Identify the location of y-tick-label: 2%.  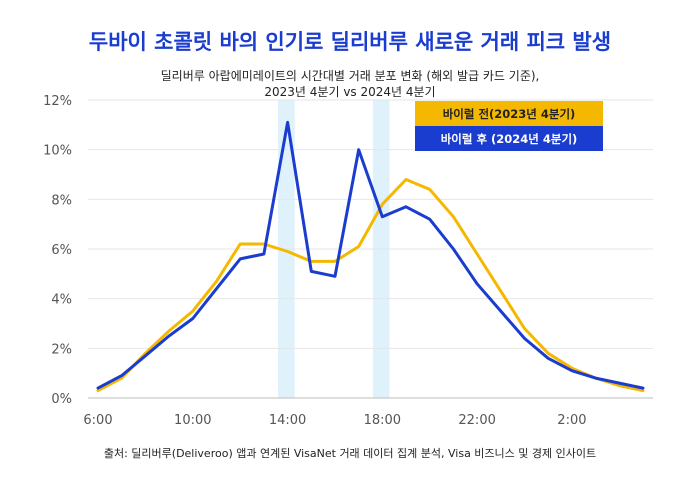
(61, 349).